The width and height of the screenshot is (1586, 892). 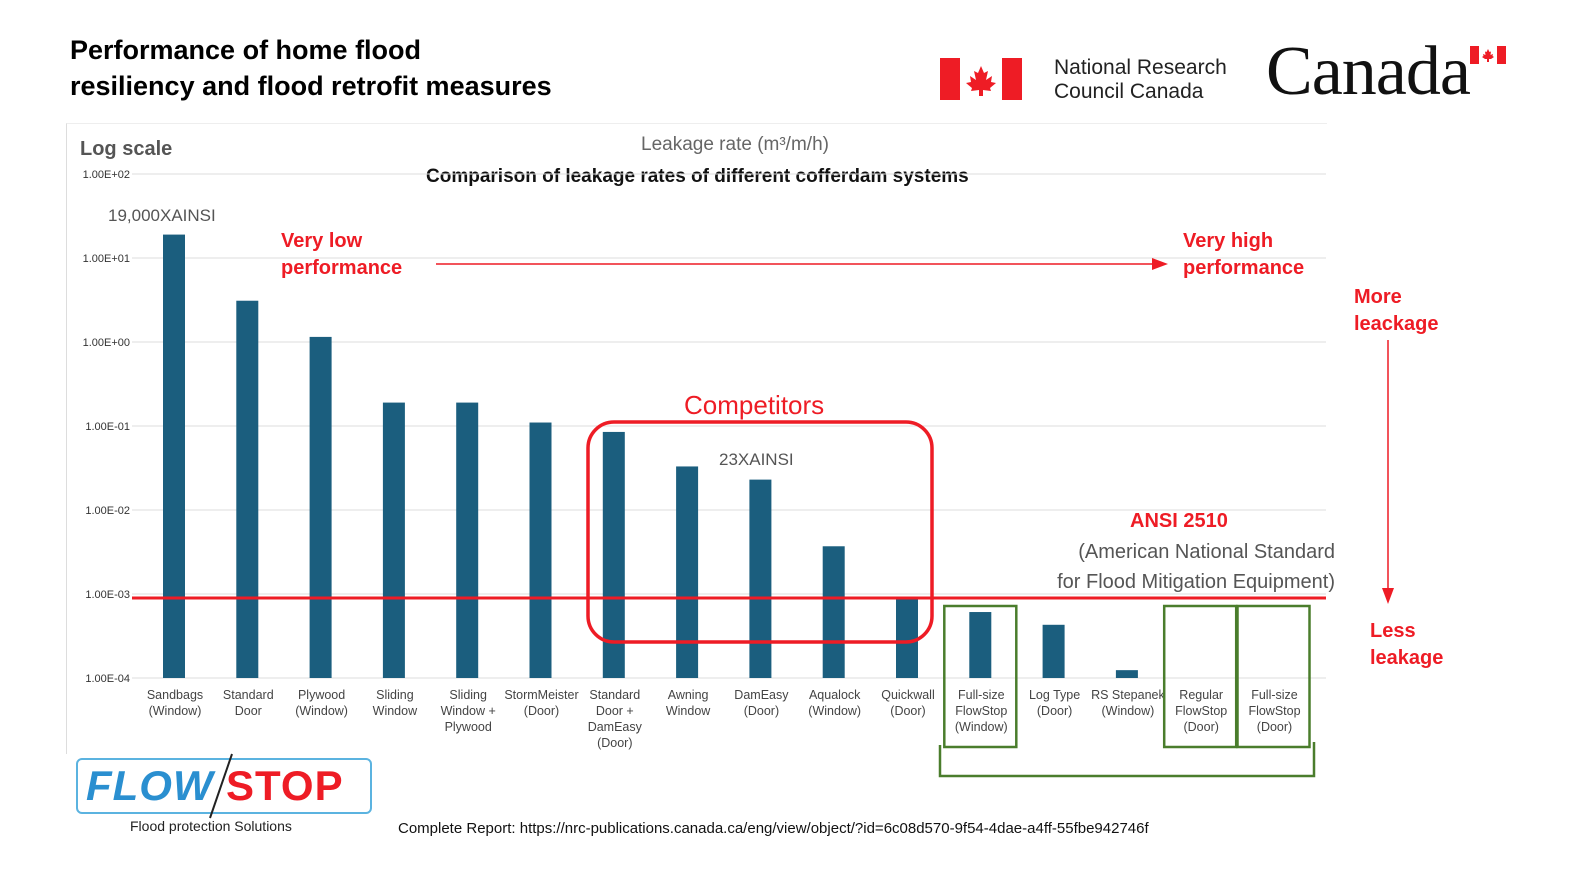 What do you see at coordinates (1243, 255) in the screenshot?
I see `very-high-performance-label: Very high performance` at bounding box center [1243, 255].